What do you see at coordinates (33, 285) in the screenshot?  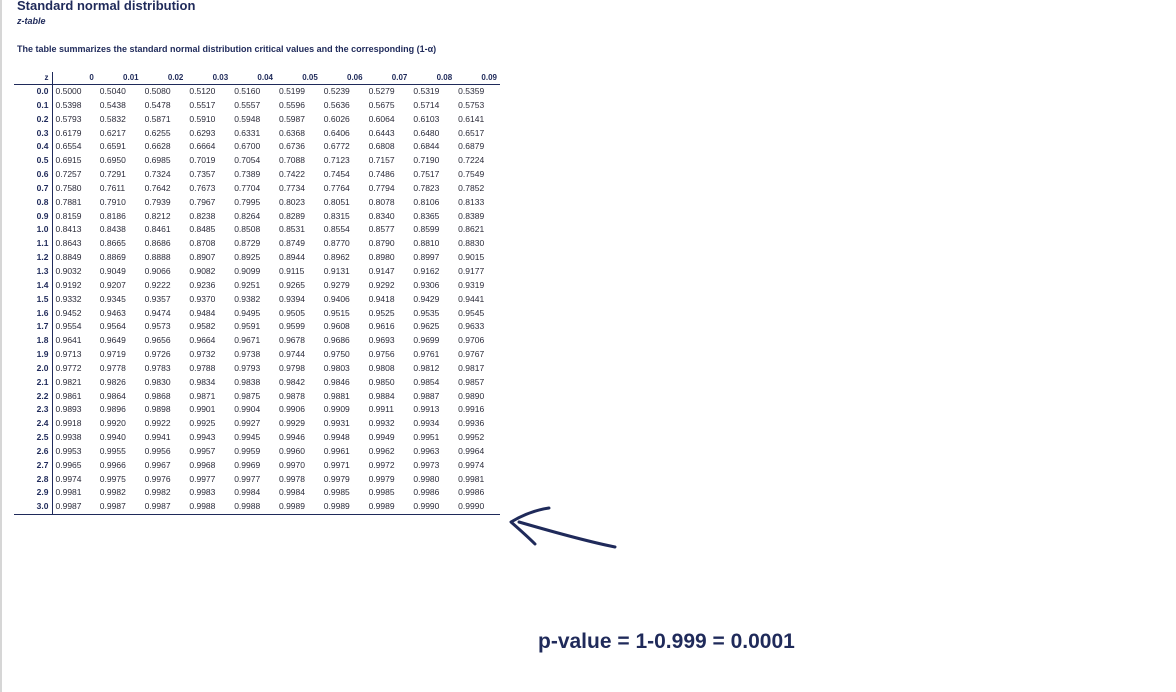 I see `z-value-cell: 1.4` at bounding box center [33, 285].